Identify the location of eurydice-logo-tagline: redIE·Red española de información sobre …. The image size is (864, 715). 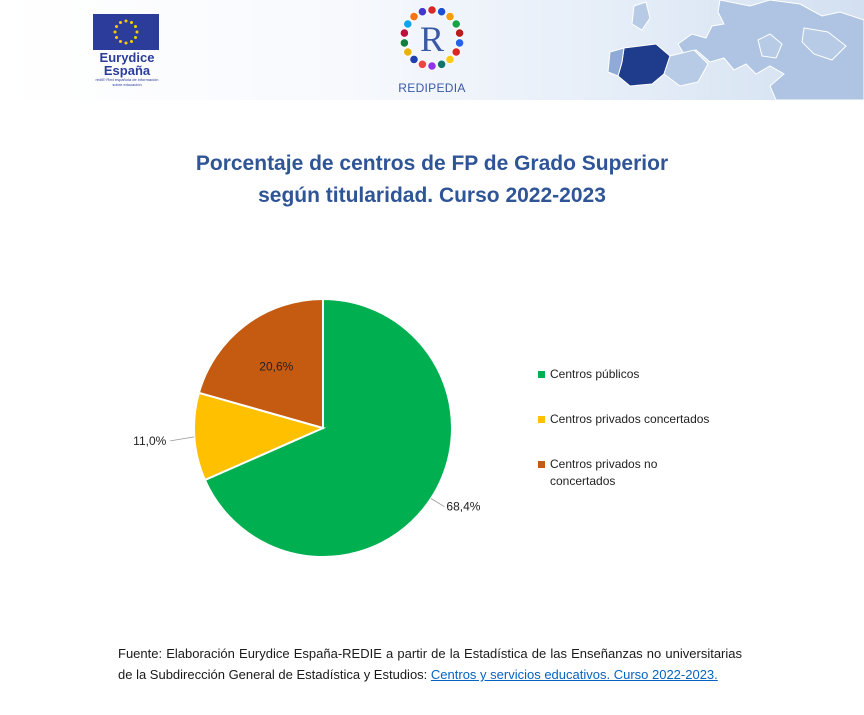
(127, 82).